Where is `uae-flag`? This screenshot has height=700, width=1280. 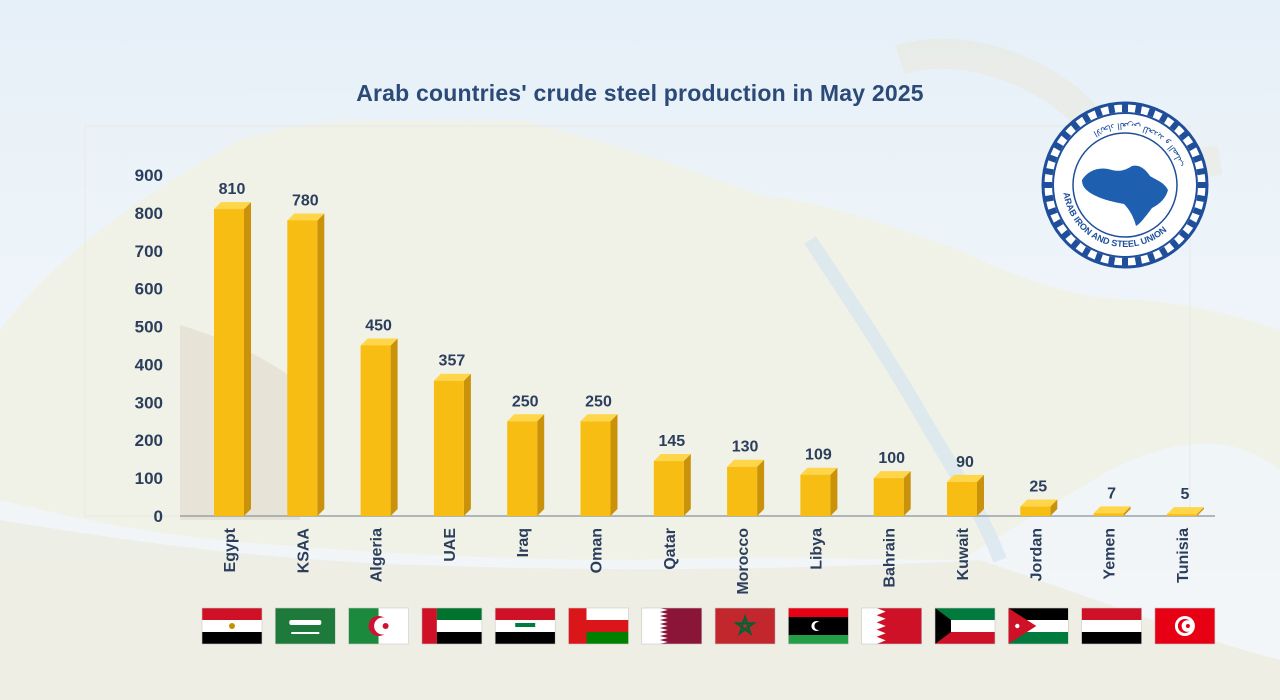
uae-flag is located at coordinates (452, 626).